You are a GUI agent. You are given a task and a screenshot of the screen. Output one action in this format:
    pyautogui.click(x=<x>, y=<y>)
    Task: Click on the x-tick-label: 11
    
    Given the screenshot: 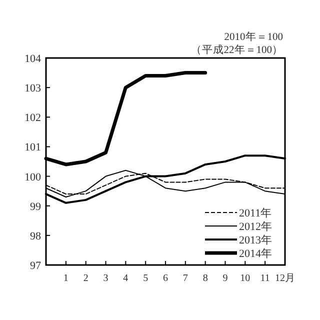 What is the action you would take?
    pyautogui.click(x=265, y=278)
    